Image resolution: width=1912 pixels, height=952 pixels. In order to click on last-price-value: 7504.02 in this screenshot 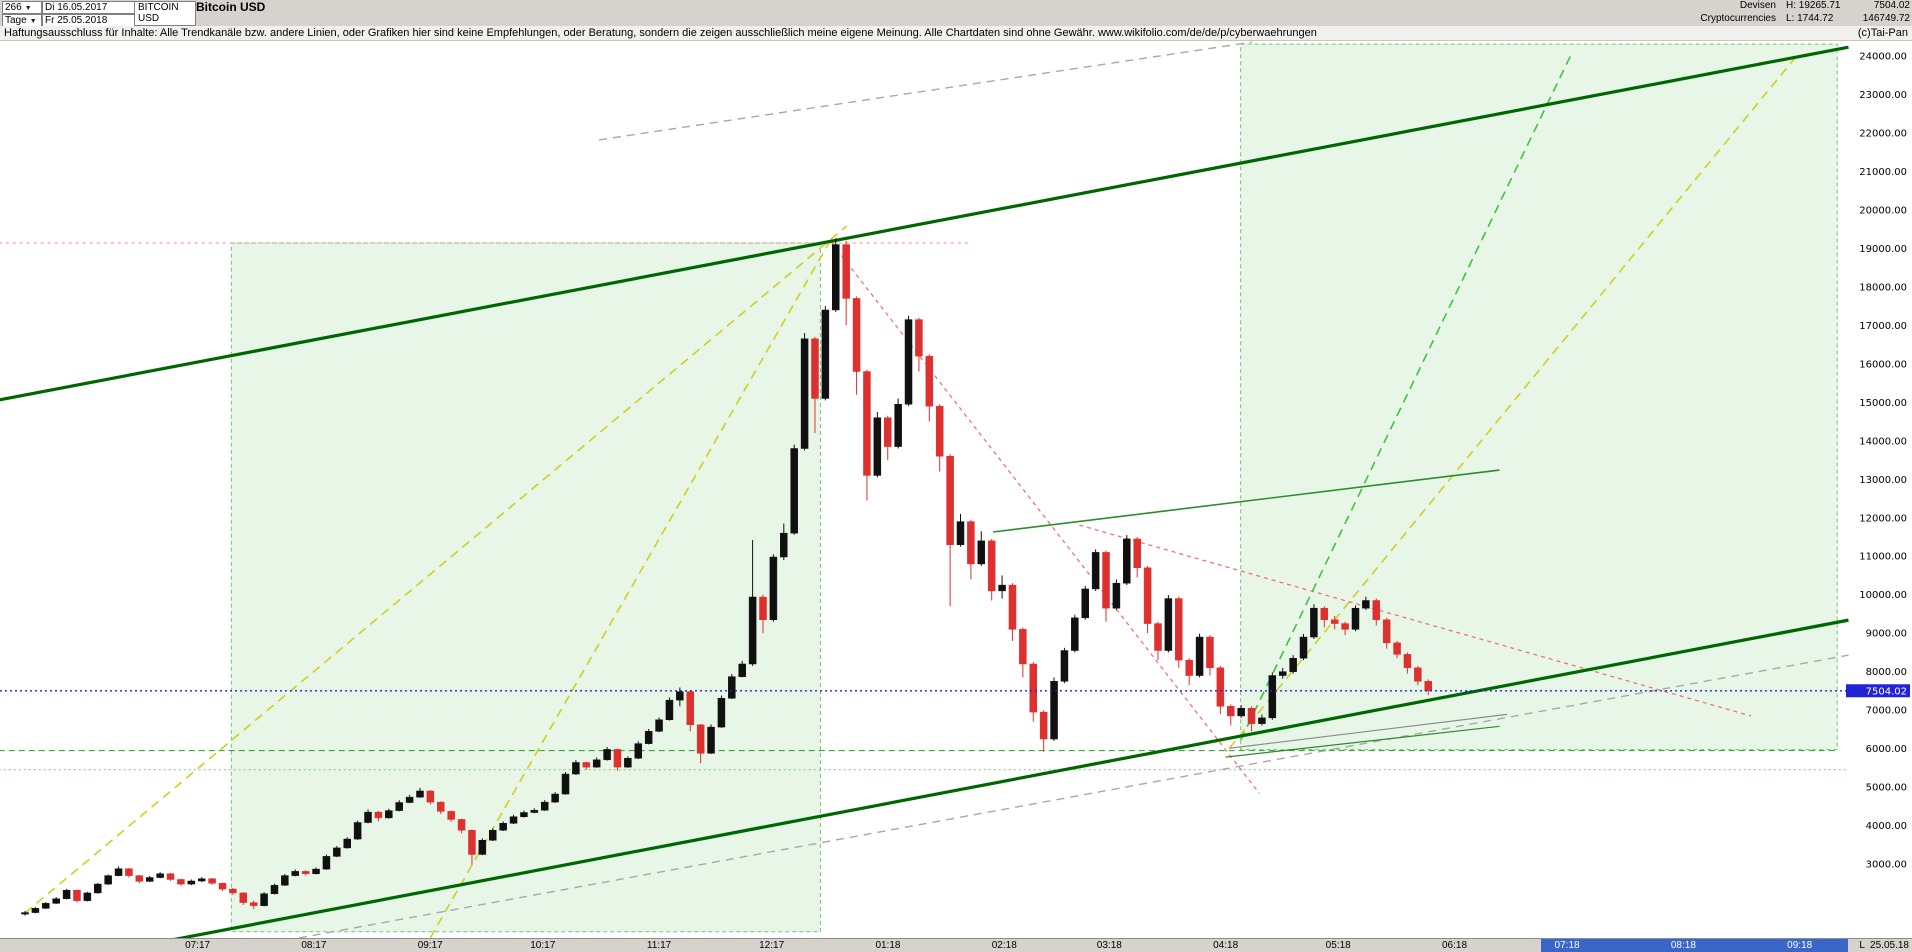, I will do `click(1891, 5)`.